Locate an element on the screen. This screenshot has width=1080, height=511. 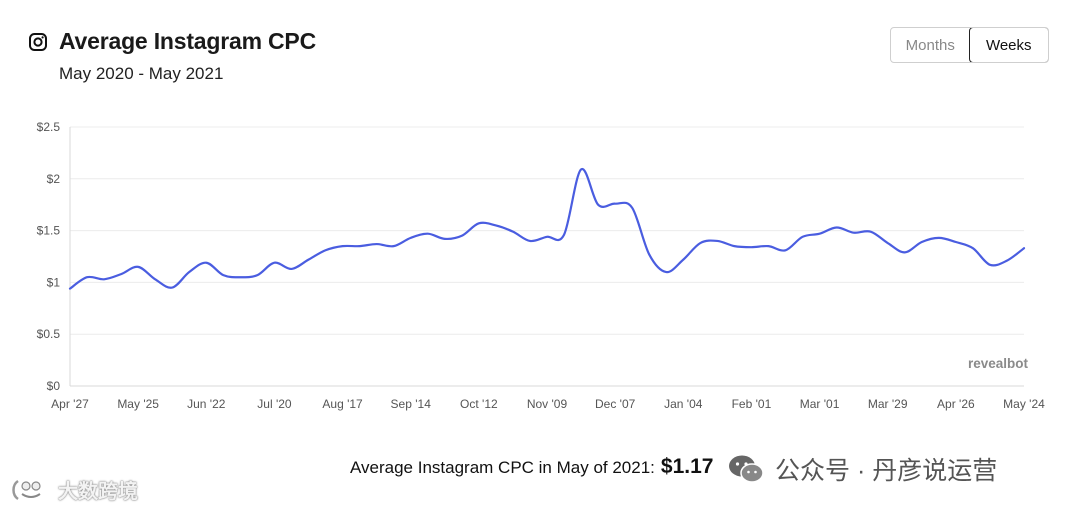
x-tick-label: Apr '27 is located at coordinates (70, 404).